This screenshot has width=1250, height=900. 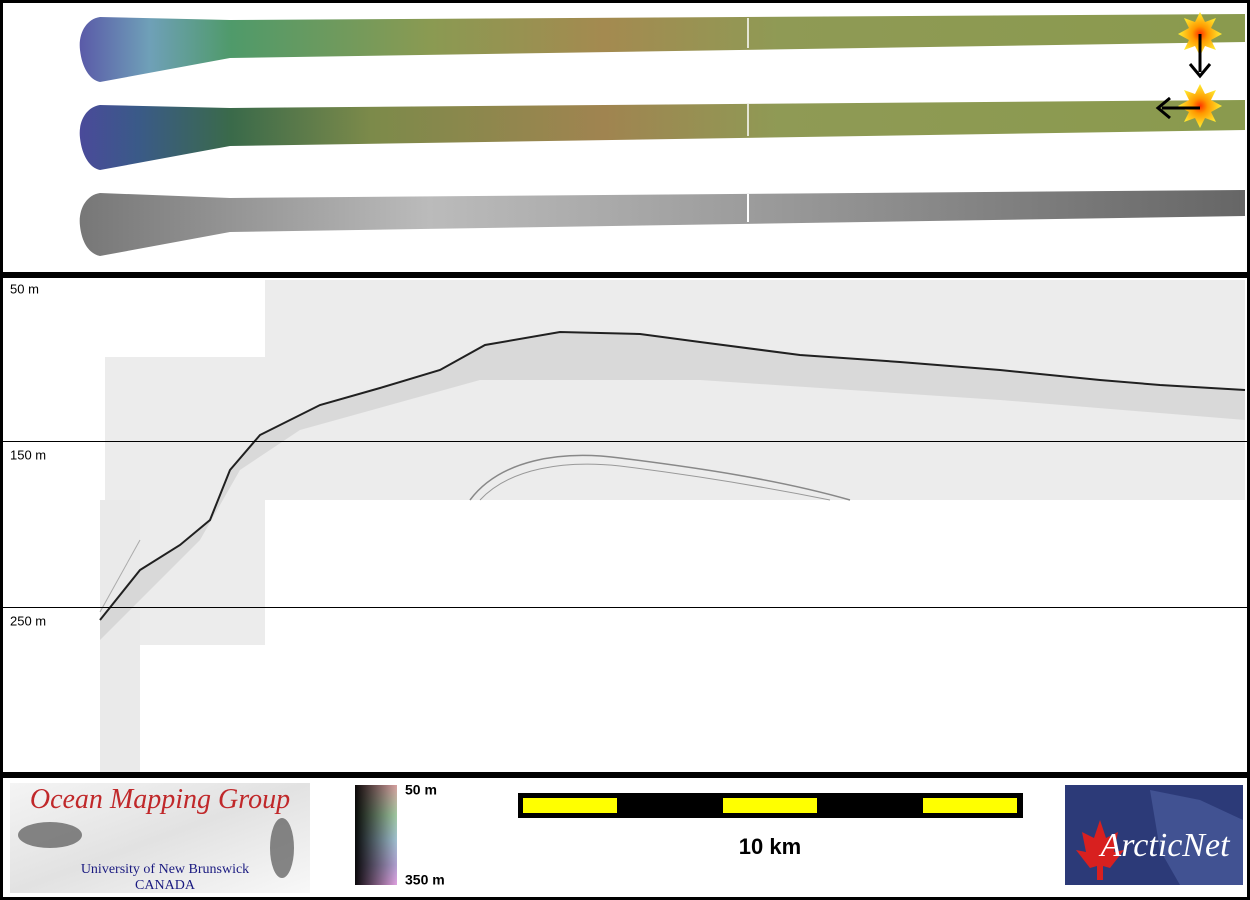 What do you see at coordinates (165, 885) in the screenshot?
I see `omg-country: CANADA` at bounding box center [165, 885].